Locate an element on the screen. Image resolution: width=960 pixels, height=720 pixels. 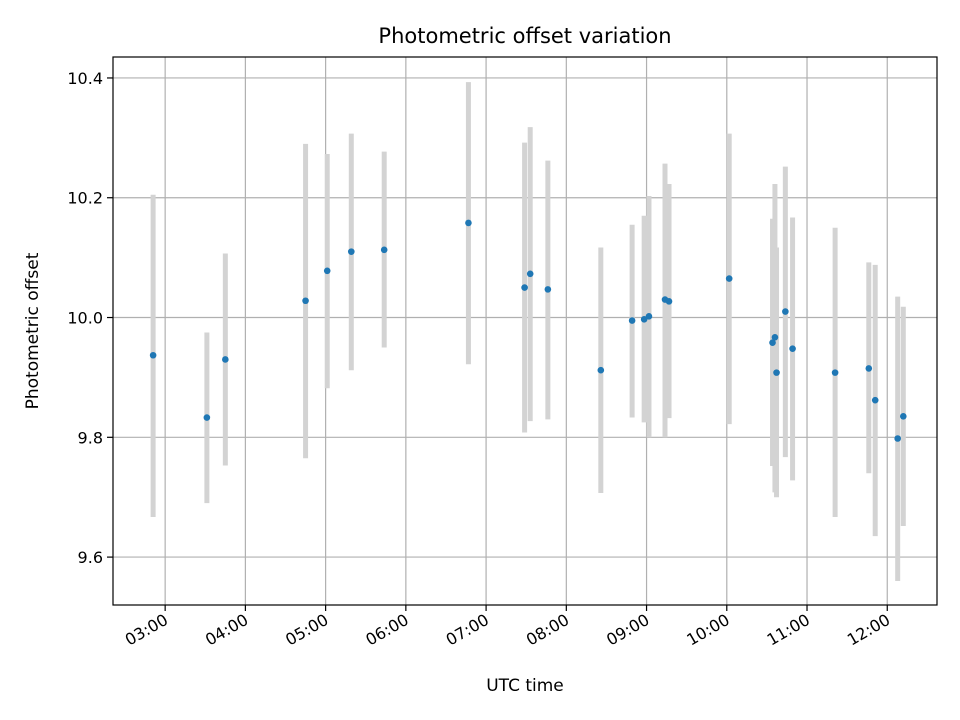
x-tick-label: 03:00 is located at coordinates (146, 630).